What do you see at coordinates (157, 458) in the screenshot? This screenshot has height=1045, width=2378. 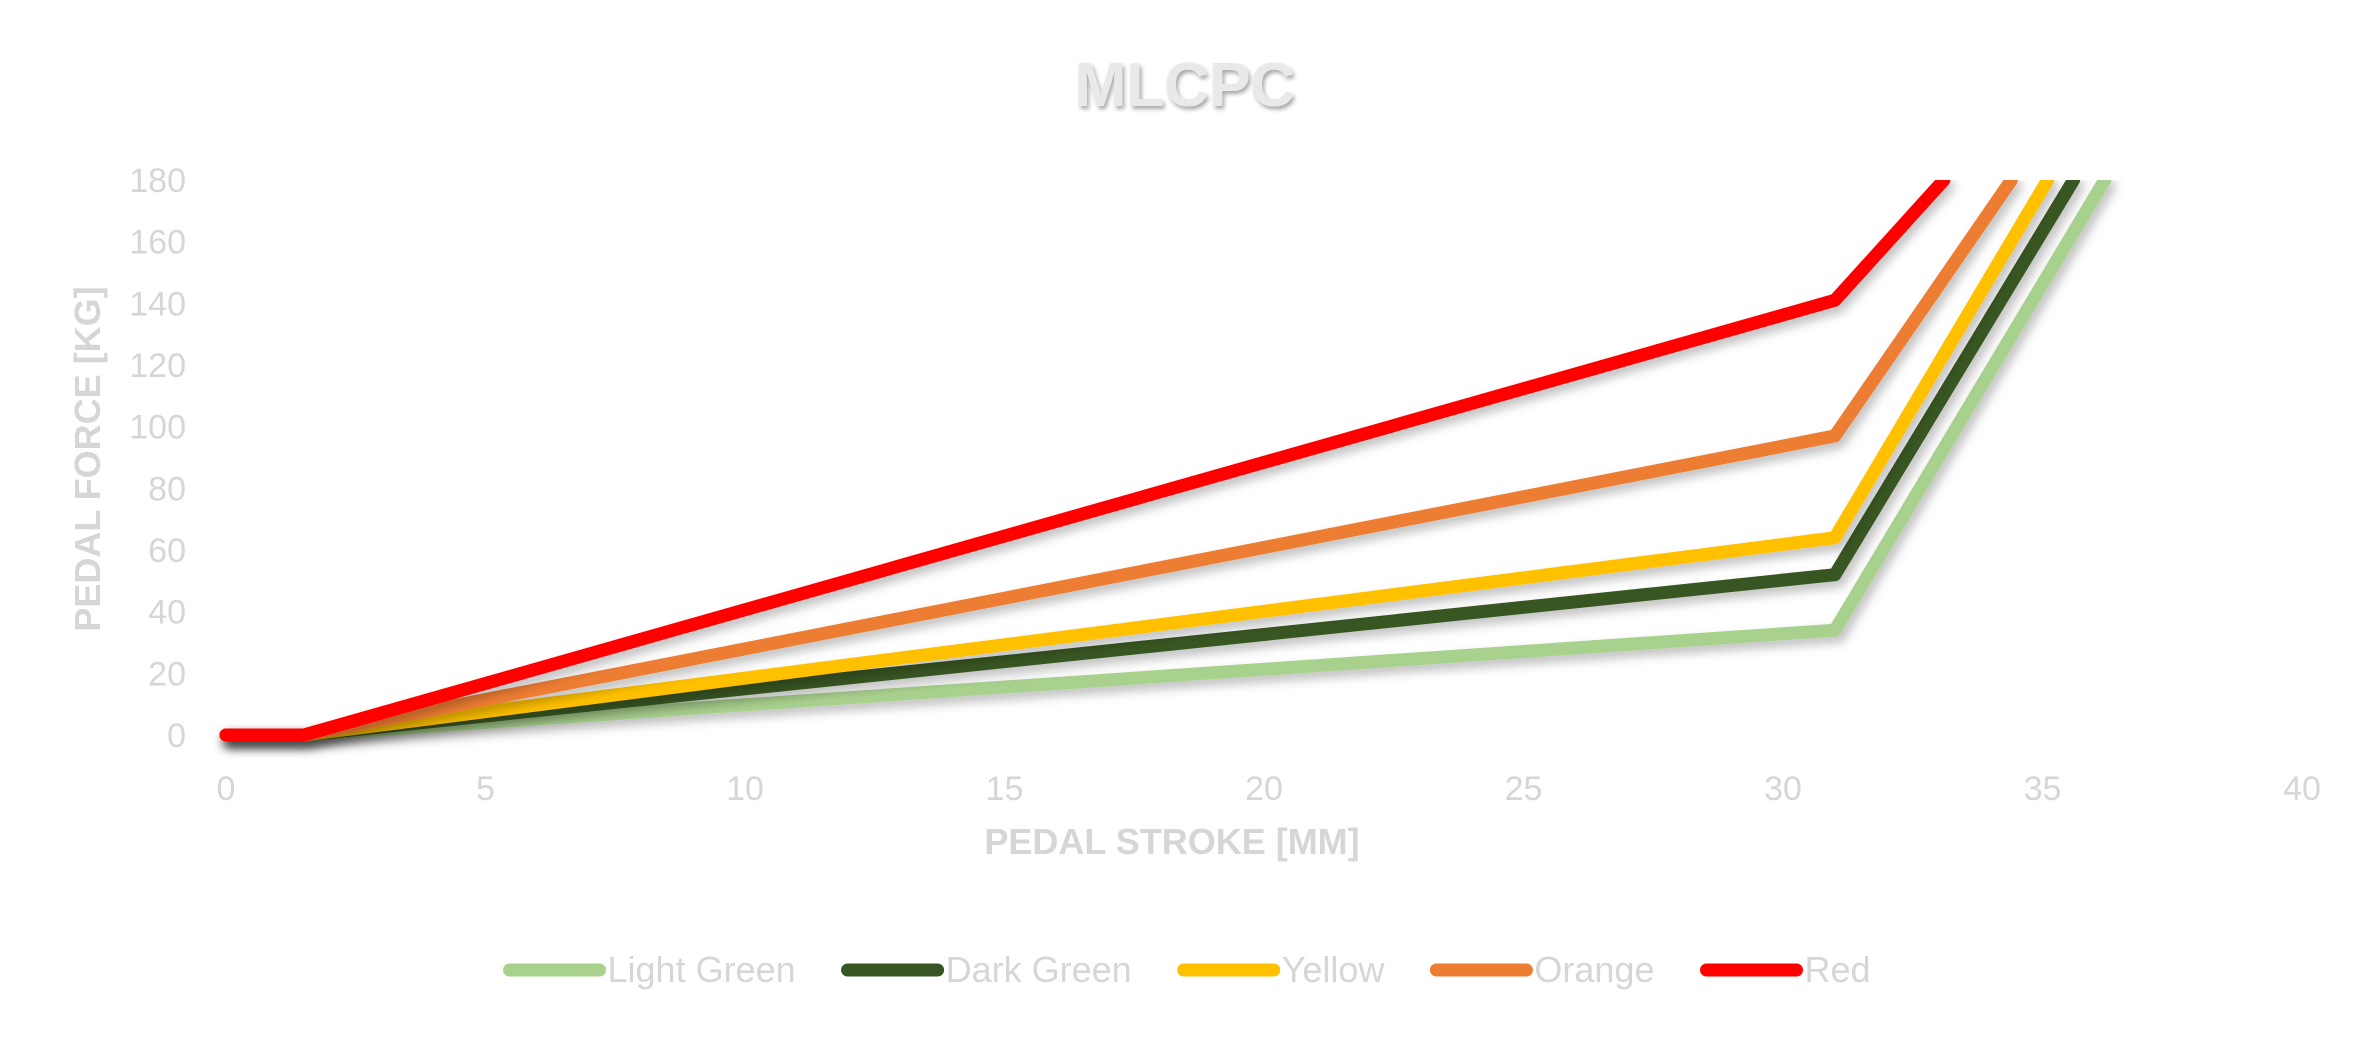 I see `y-axis-ticks: 0 20 40 60 80 100 120 140 160 180` at bounding box center [157, 458].